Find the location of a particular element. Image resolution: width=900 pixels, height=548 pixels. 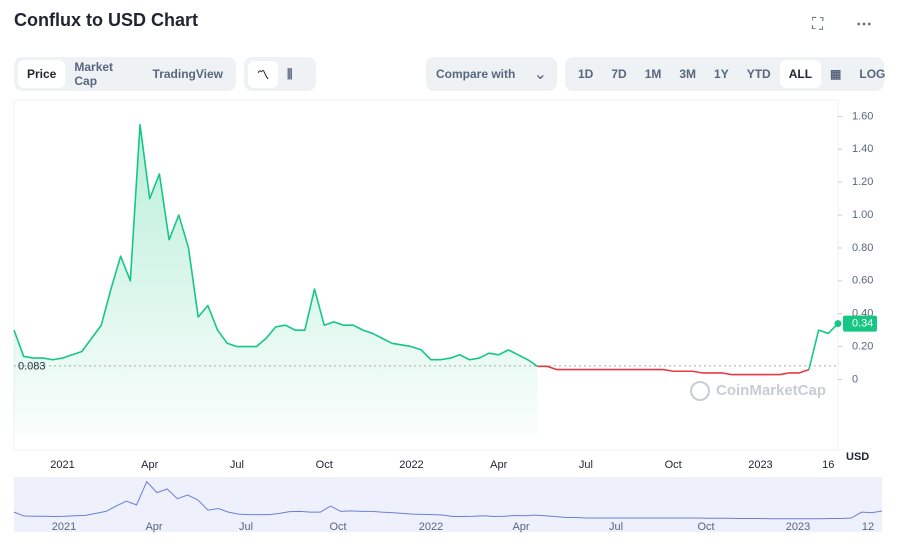

x-tick-label: 2021 is located at coordinates (62, 465).